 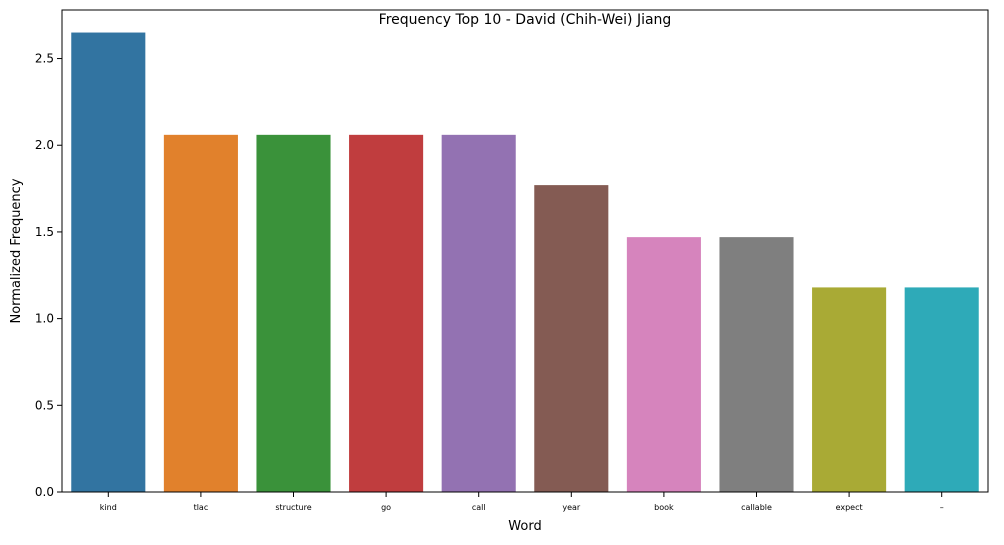 What do you see at coordinates (44, 232) in the screenshot?
I see `y-tick-label: 1.5` at bounding box center [44, 232].